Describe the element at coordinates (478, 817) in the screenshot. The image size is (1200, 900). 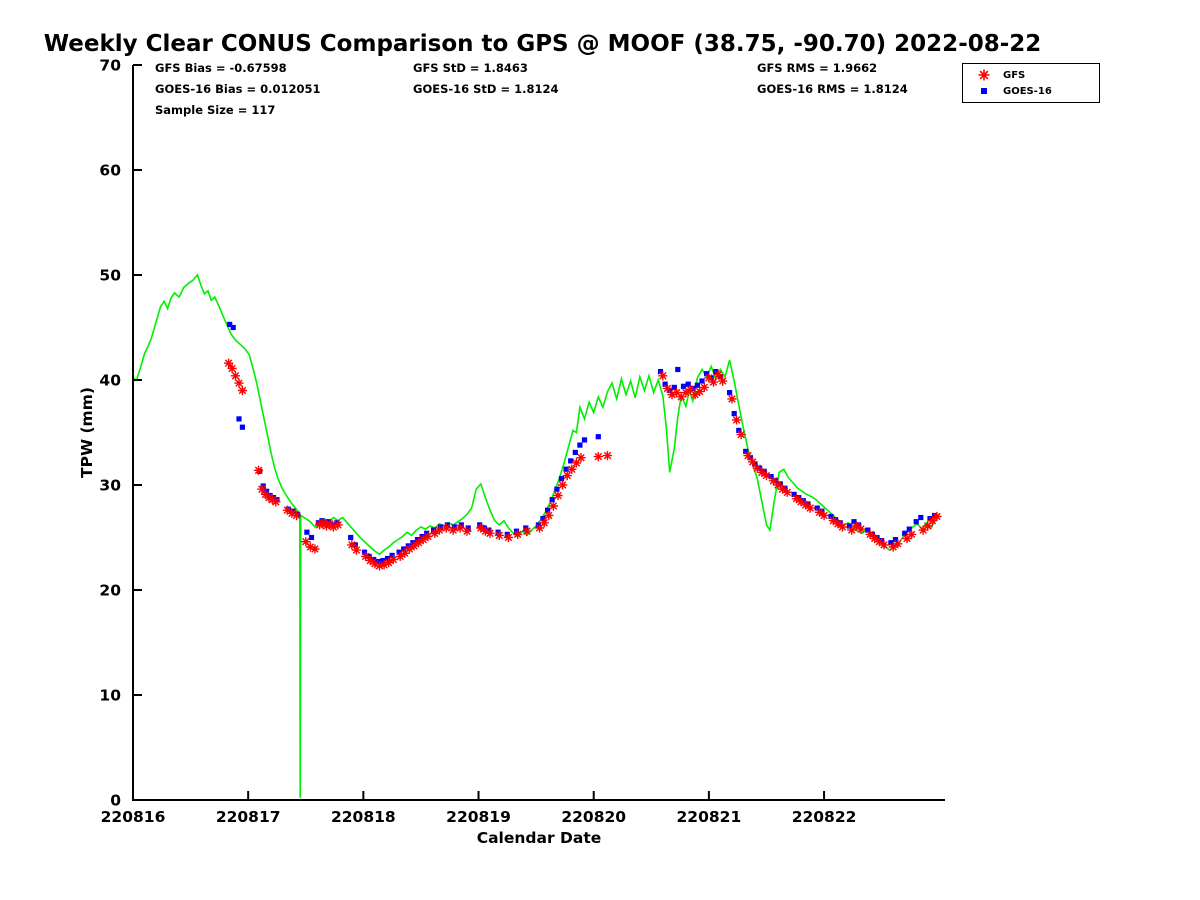
I see `x-tick-label: 220819` at that location.